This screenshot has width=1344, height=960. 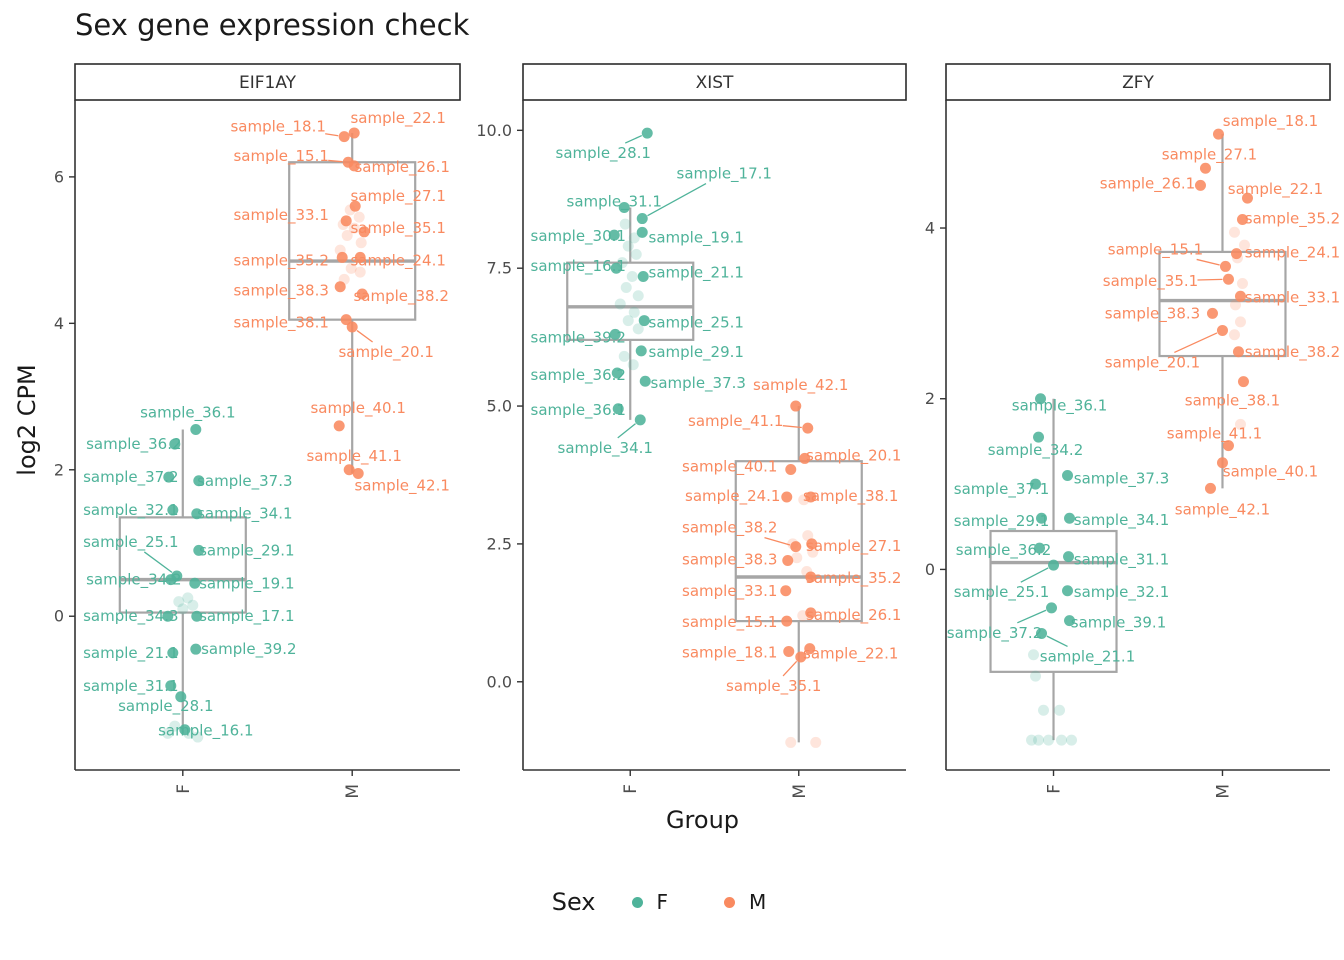 I want to click on y-tick-label: 2.5, so click(x=499, y=543).